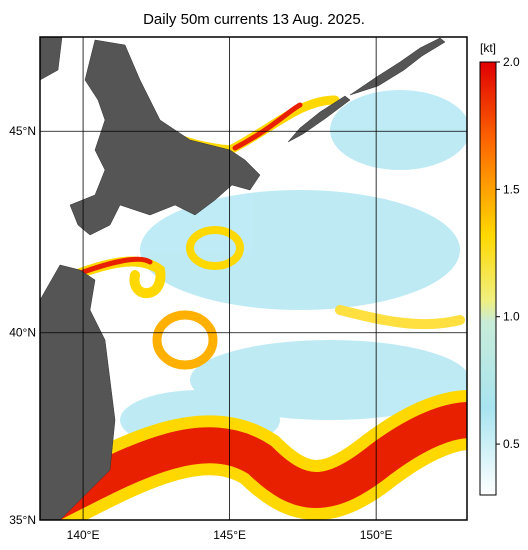  Describe the element at coordinates (229, 535) in the screenshot. I see `lon-tick-label: 145°E` at that location.